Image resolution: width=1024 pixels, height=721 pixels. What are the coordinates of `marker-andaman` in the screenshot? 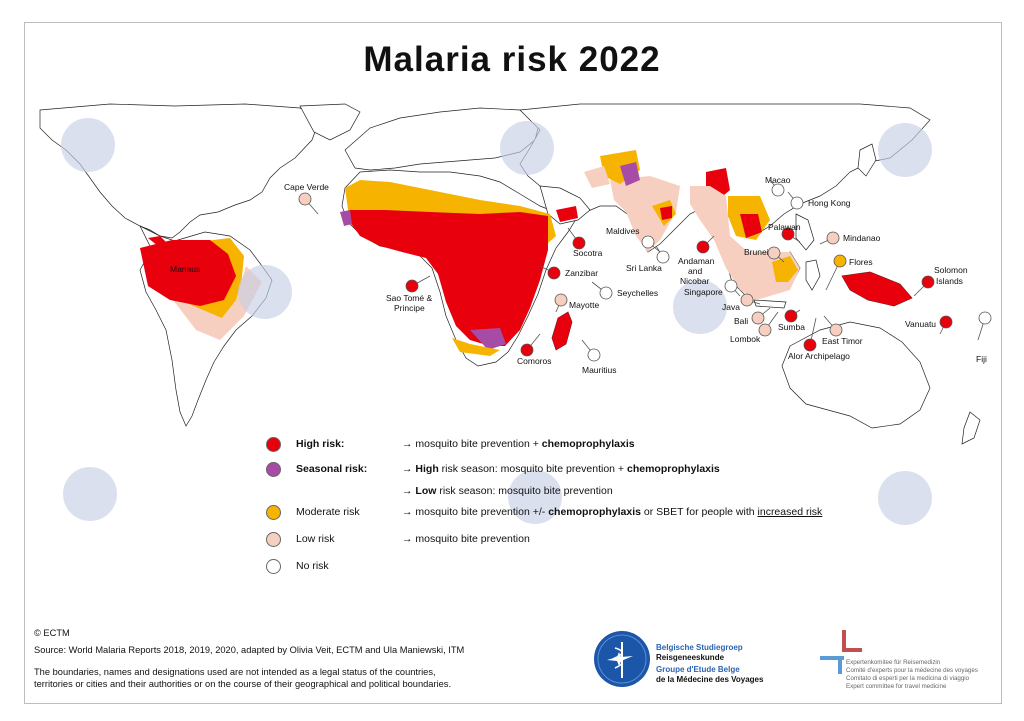 It's located at (703, 247).